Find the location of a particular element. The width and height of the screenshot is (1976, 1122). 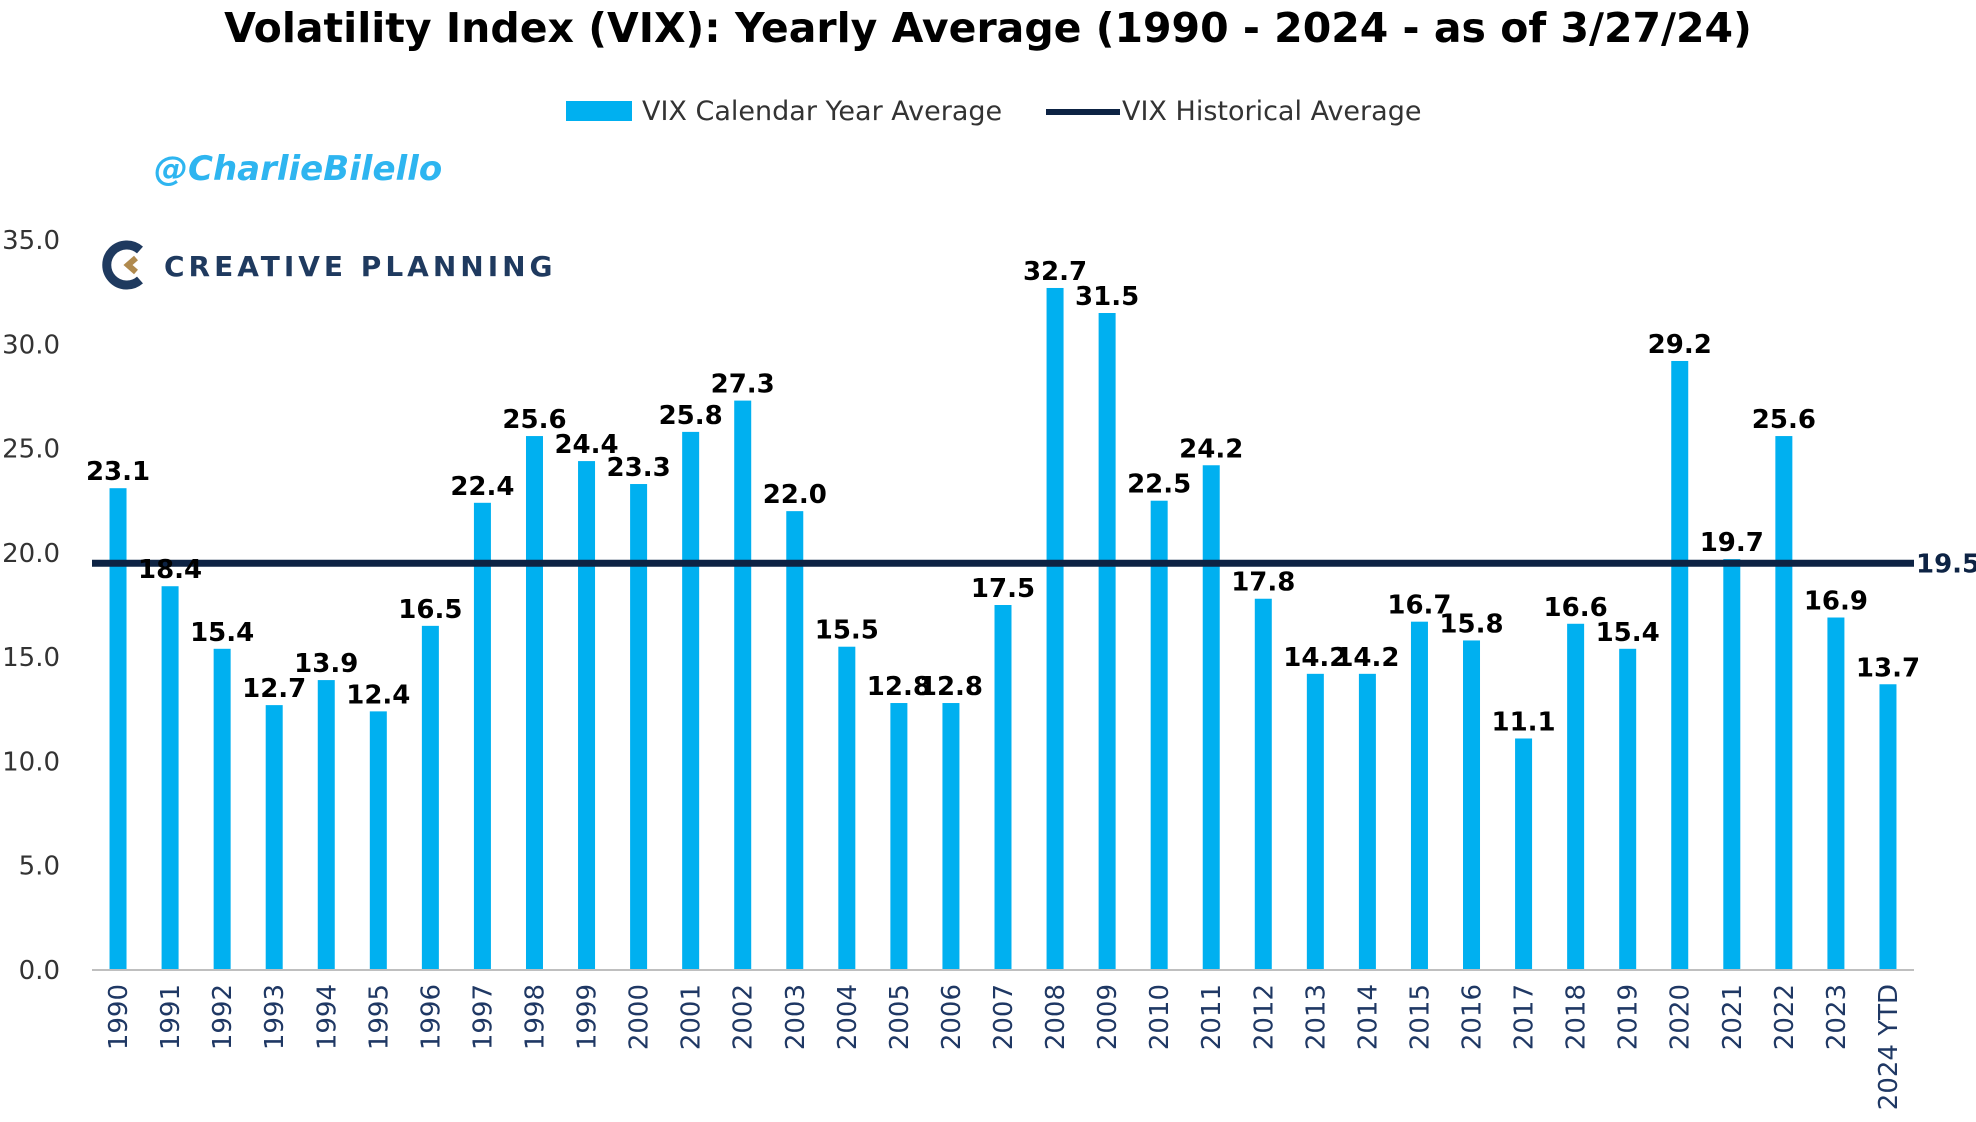

data-label: 17.5 is located at coordinates (1003, 589).